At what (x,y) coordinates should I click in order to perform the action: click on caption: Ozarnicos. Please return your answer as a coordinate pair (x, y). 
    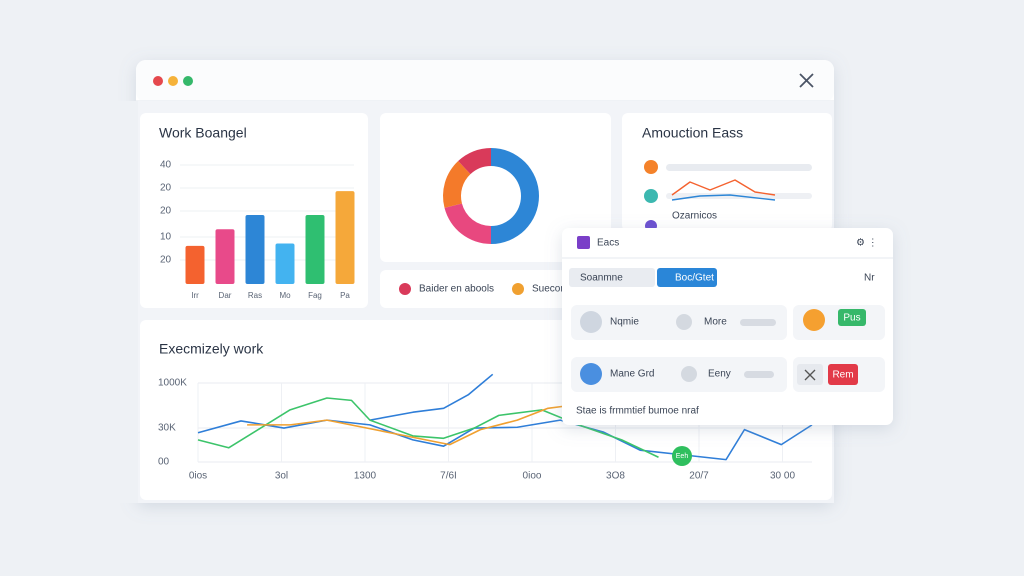
    Looking at the image, I should click on (694, 216).